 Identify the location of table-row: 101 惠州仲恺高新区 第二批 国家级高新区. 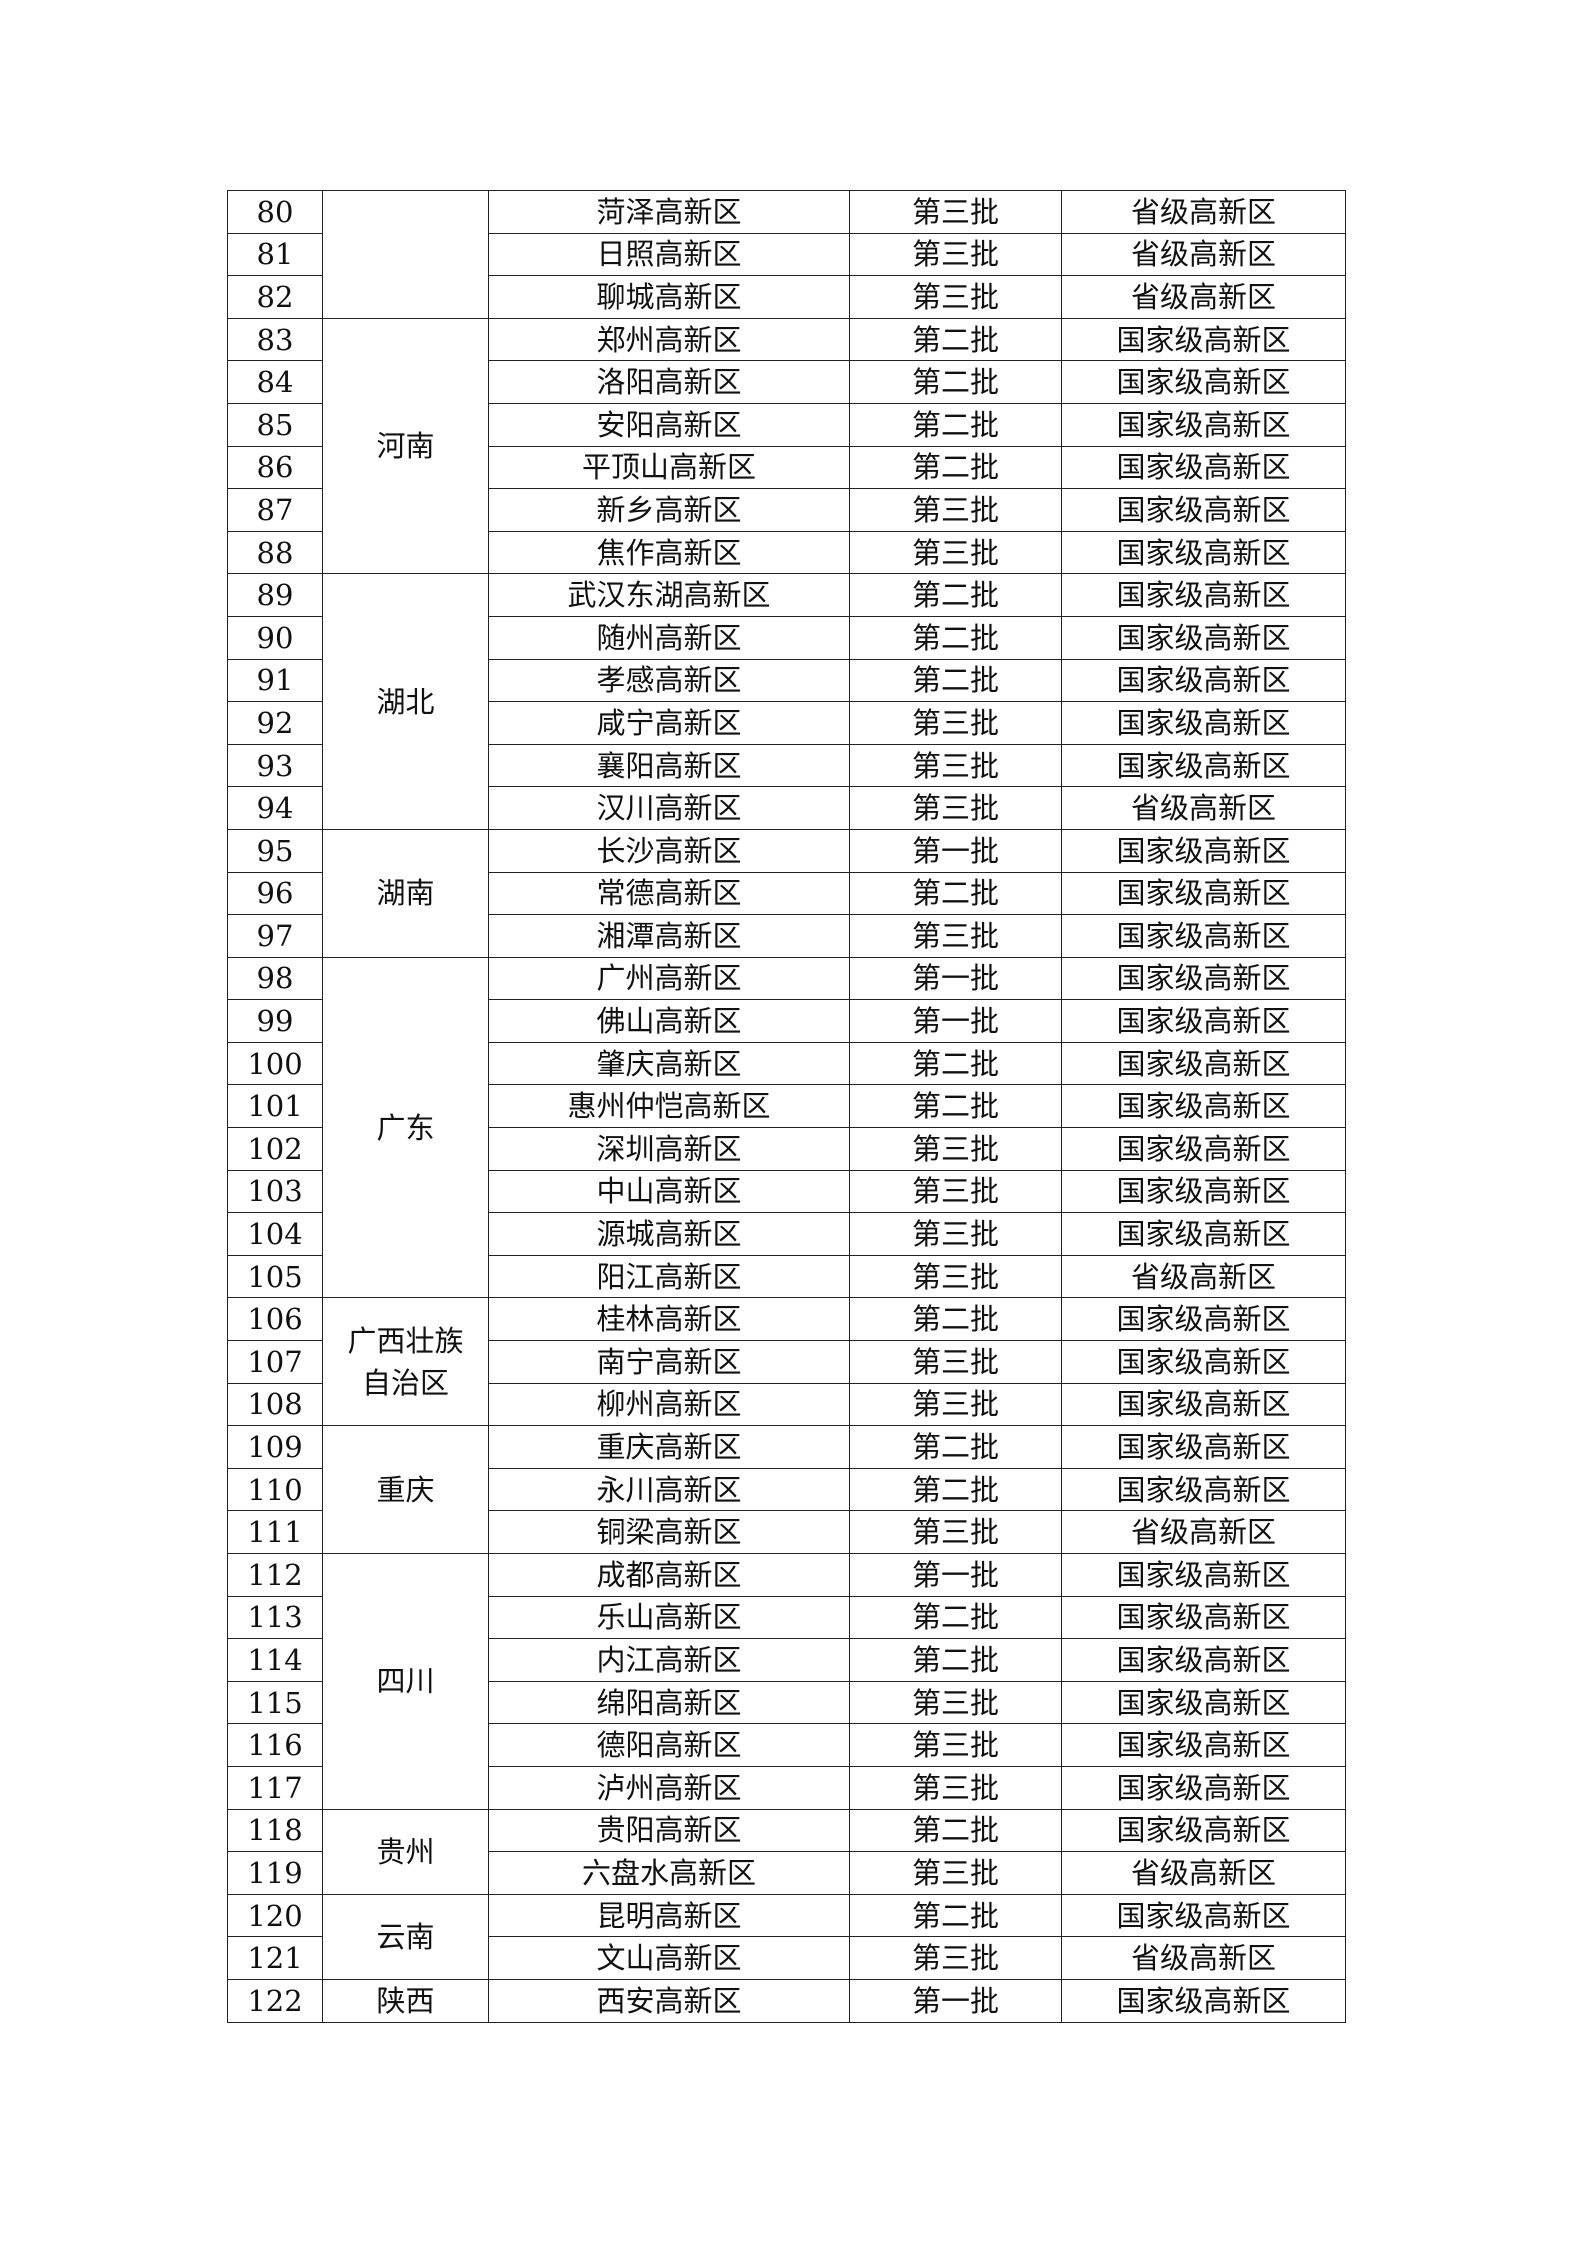
(786, 1106).